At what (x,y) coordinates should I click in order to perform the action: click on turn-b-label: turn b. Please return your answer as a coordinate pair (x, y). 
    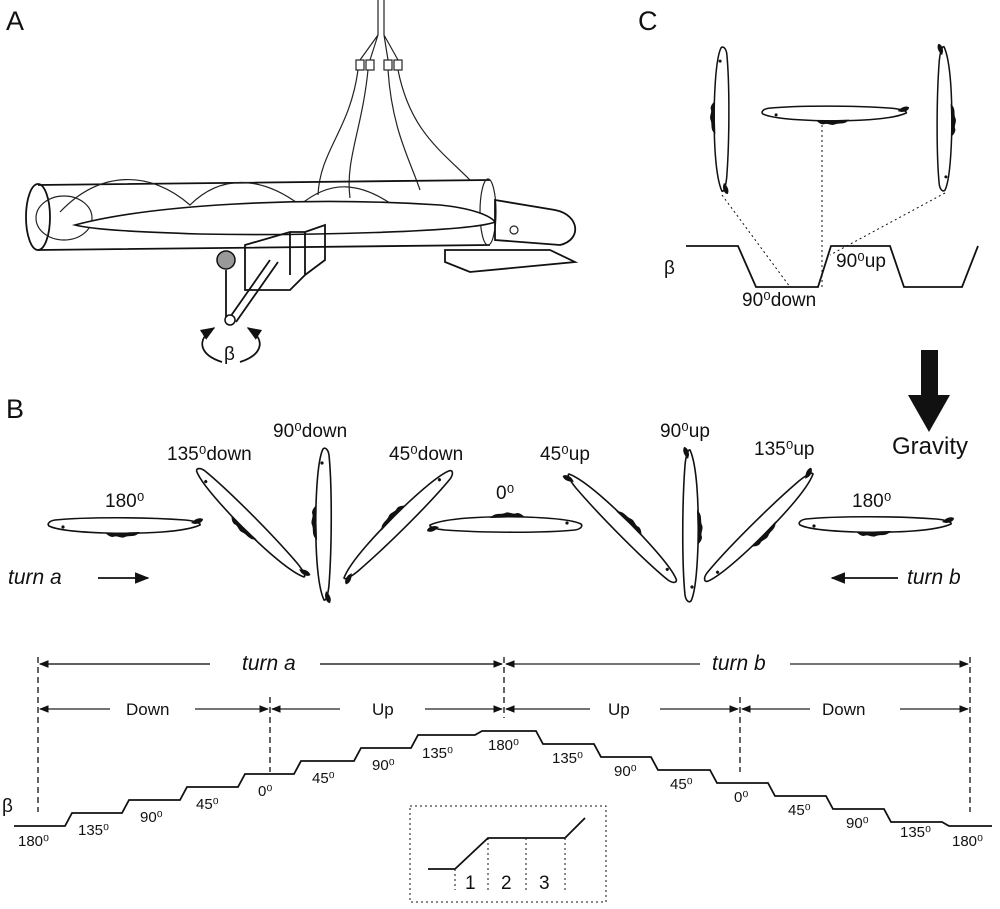
    Looking at the image, I should click on (934, 577).